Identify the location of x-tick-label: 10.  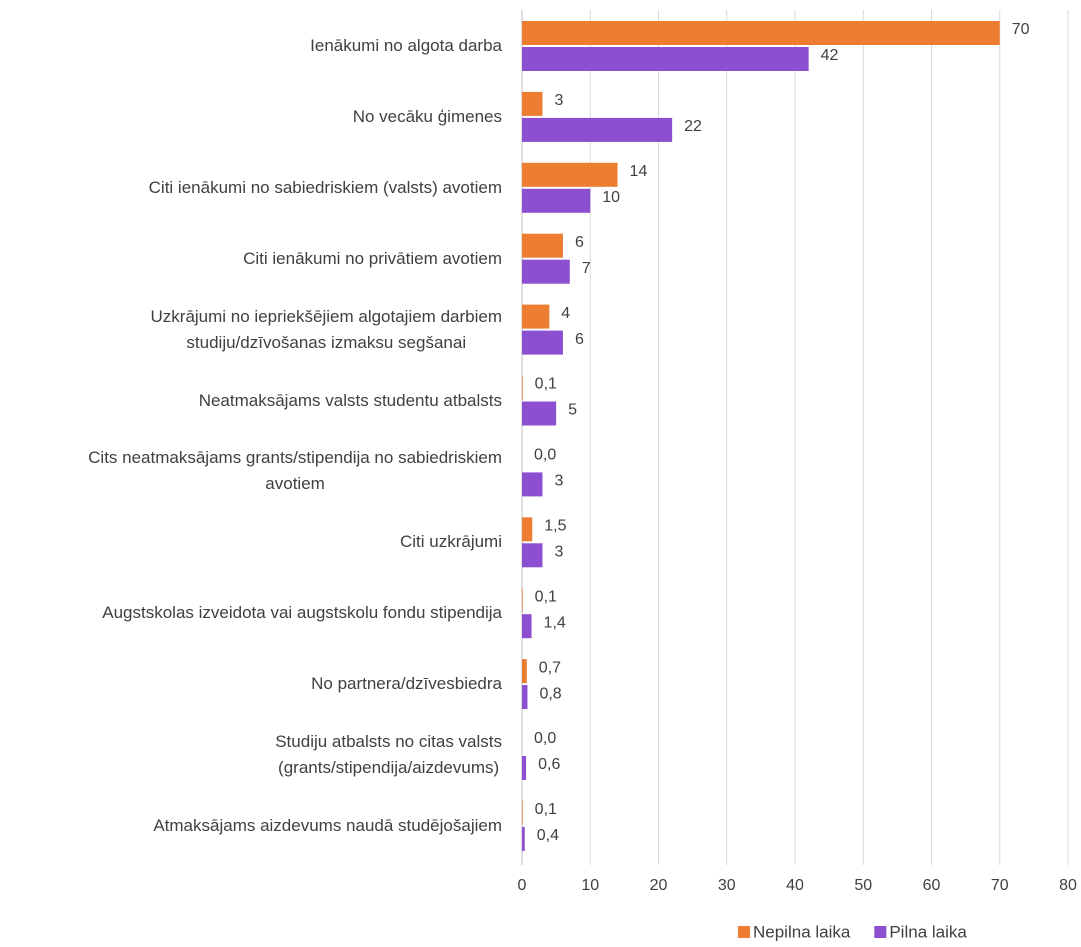
(590, 885).